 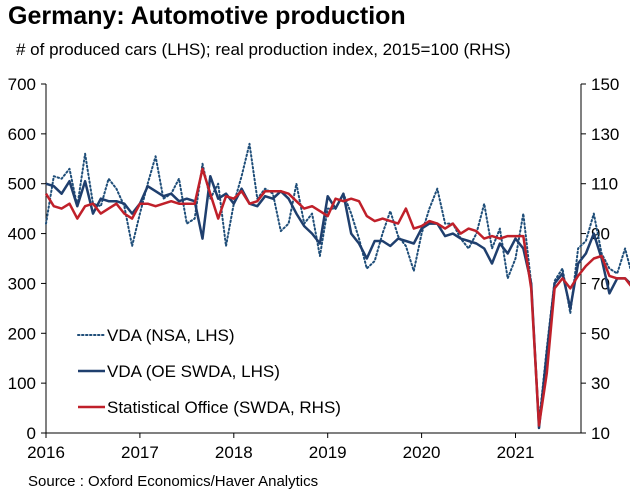 I want to click on left-tick-label: 200, so click(x=22, y=333).